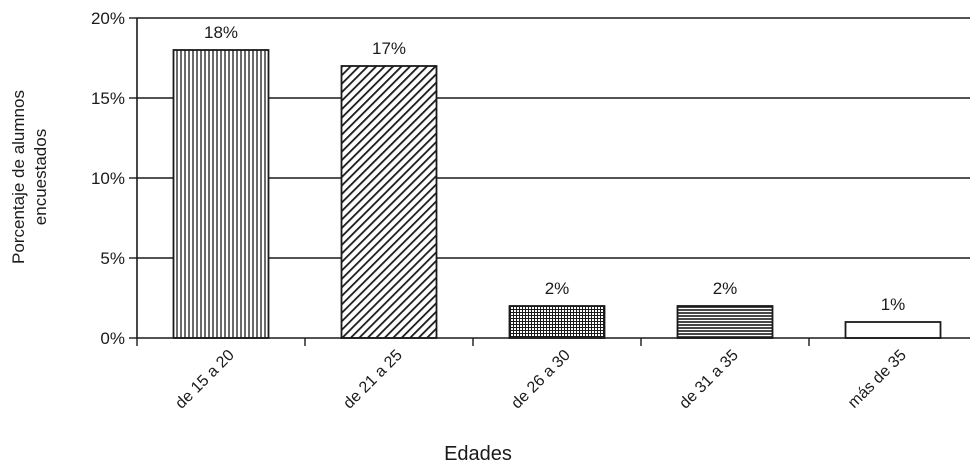 Image resolution: width=970 pixels, height=466 pixels. I want to click on y-tick-label: 0%, so click(112, 338).